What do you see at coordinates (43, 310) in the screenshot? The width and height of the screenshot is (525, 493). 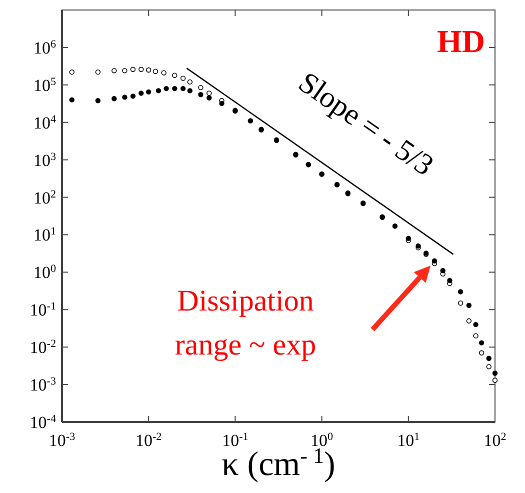 I see `y-tick-label: 10$^{-1}$` at bounding box center [43, 310].